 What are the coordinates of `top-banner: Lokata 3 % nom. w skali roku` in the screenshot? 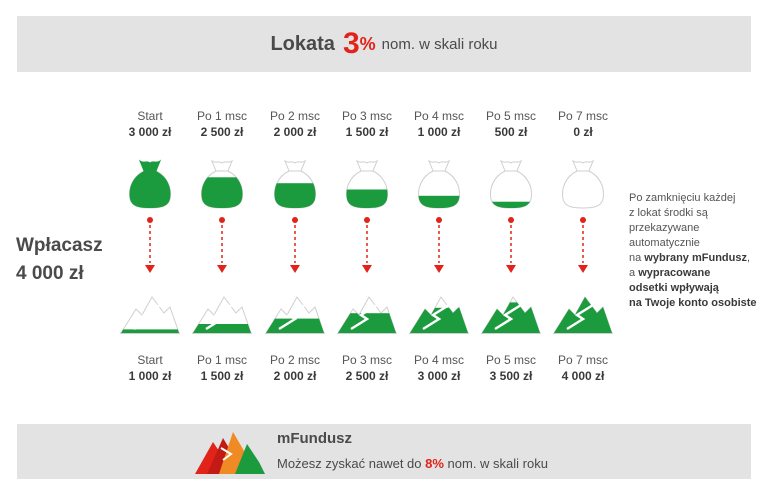 It's located at (384, 44).